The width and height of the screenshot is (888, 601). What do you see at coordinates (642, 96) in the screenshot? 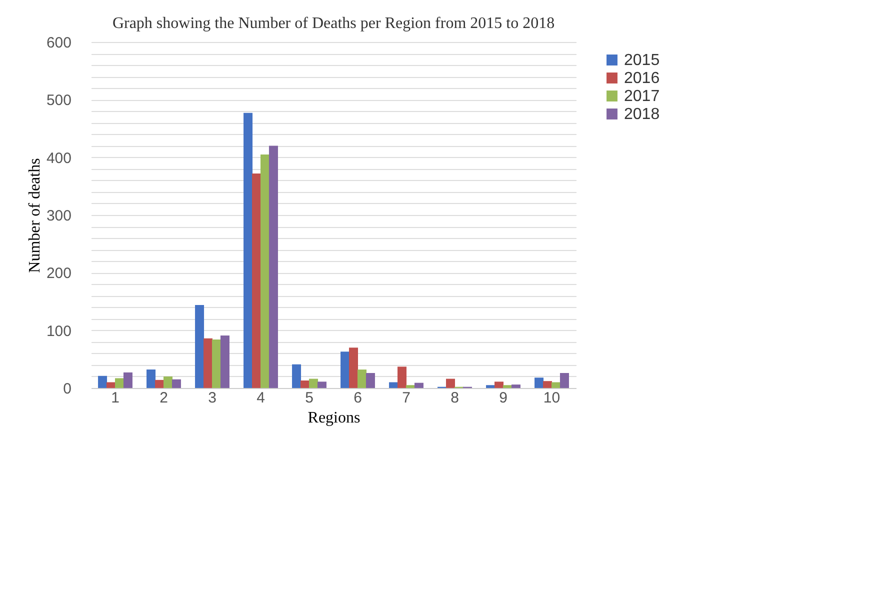
I see `legend-label: 2017` at bounding box center [642, 96].